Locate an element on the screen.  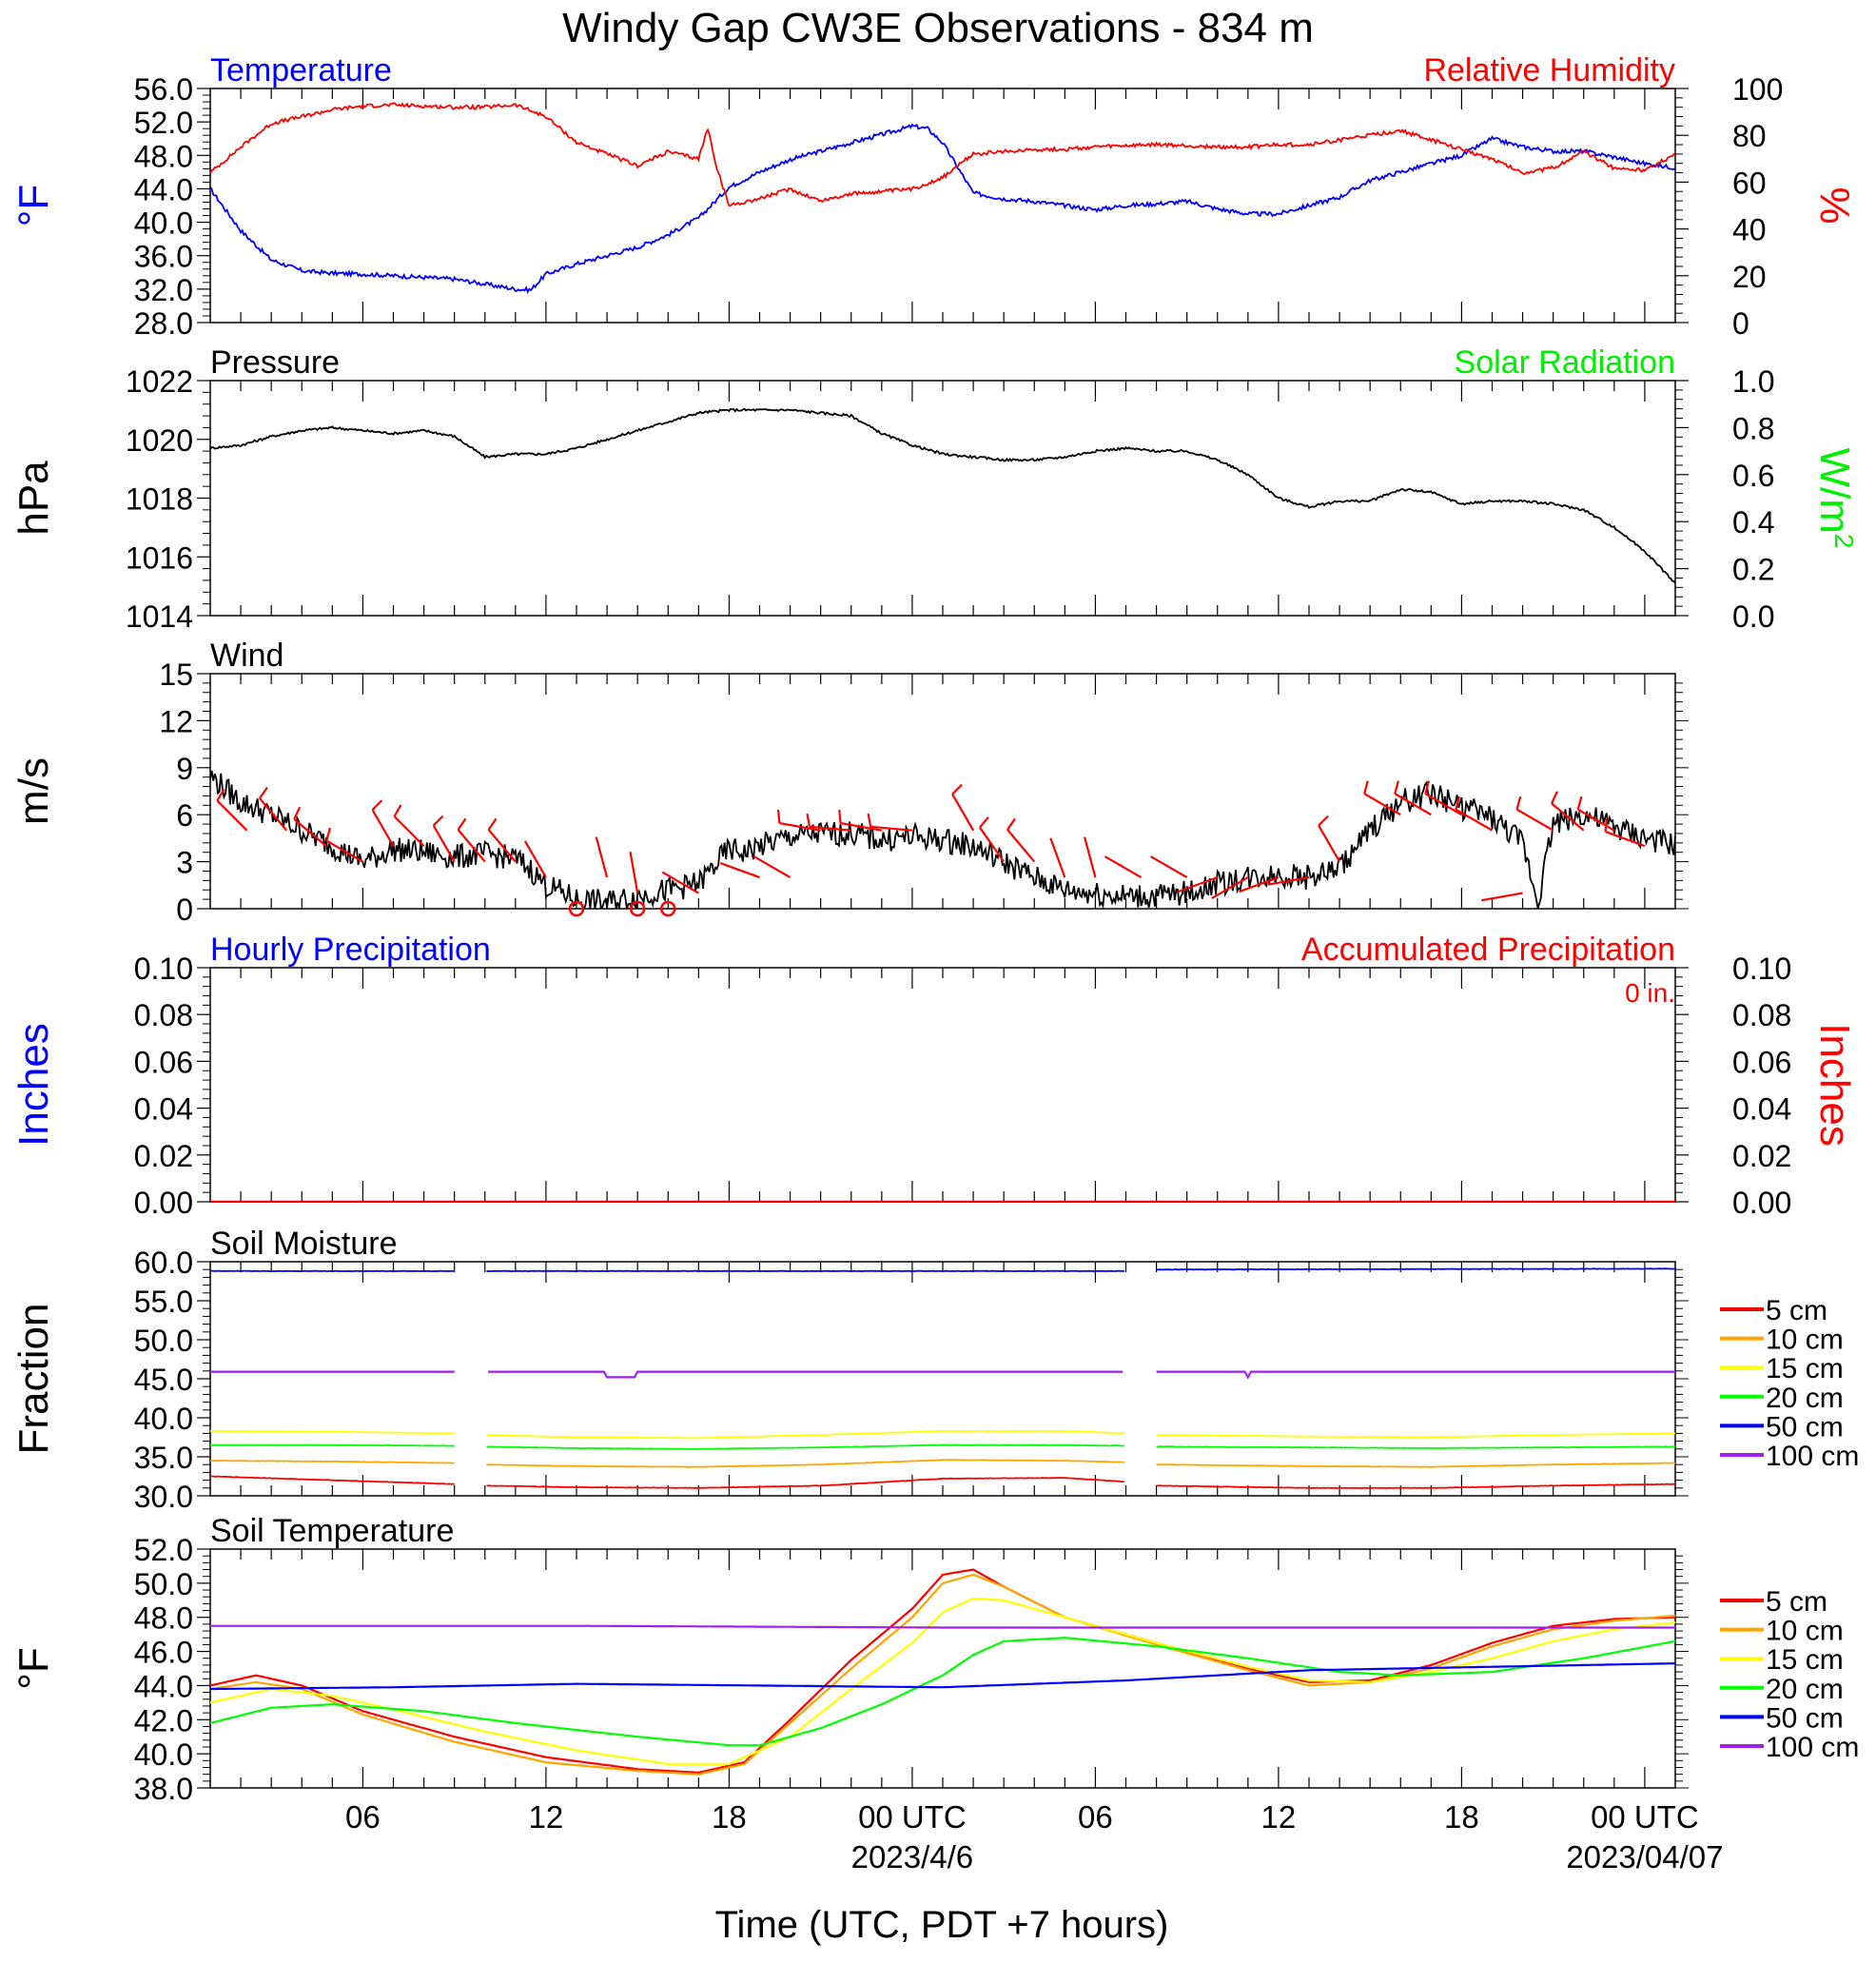
right-tick-label: 0.04 is located at coordinates (1761, 1109).